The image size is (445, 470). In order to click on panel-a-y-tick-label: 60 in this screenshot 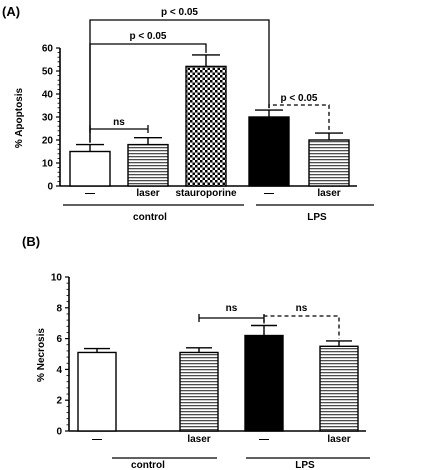, I will do `click(48, 49)`.